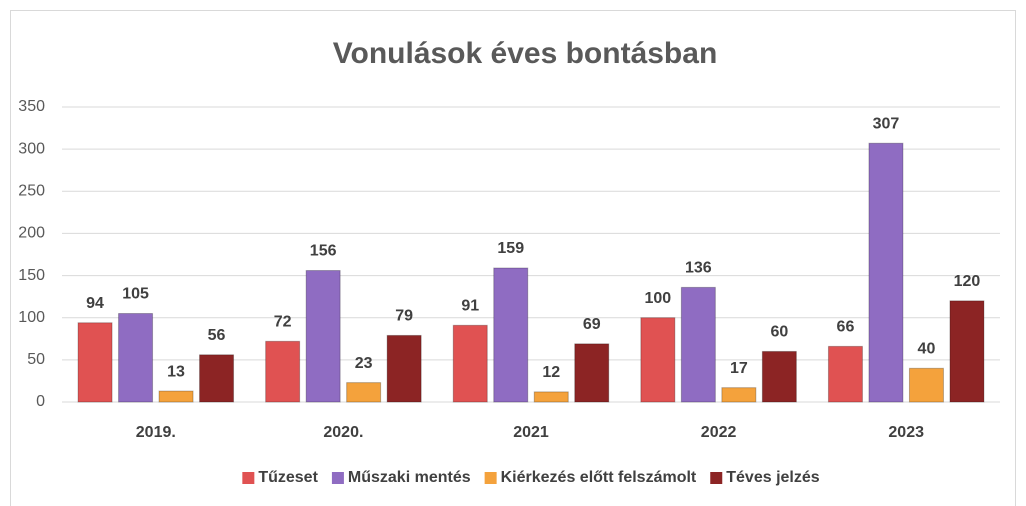  What do you see at coordinates (698, 268) in the screenshot?
I see `data-label: 136` at bounding box center [698, 268].